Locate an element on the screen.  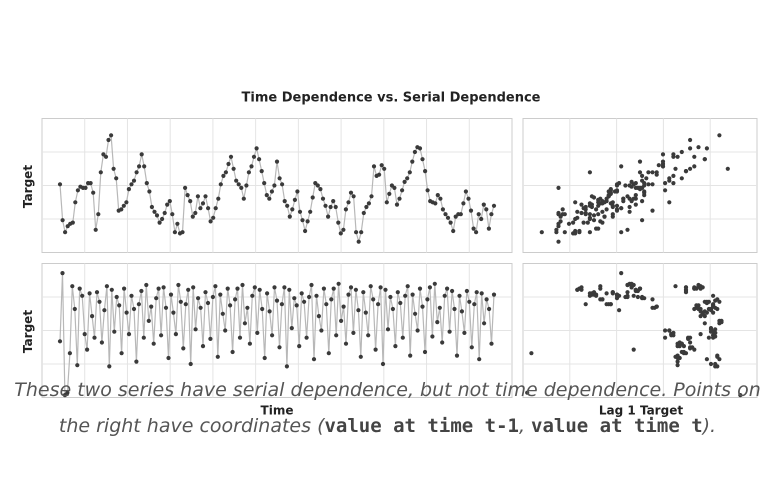
caption-code-value-at-time-t: value at time t is located at coordinates (617, 426).